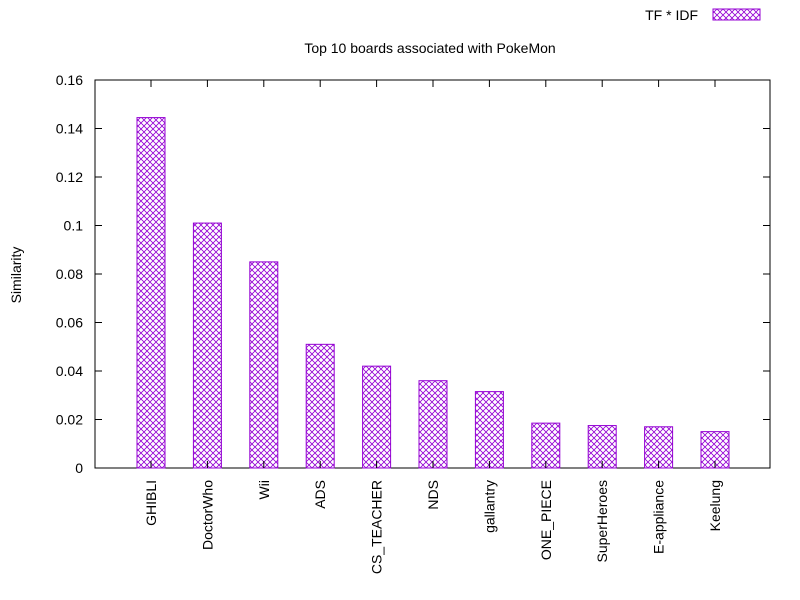 This screenshot has width=800, height=600. I want to click on bar-wii, so click(264, 365).